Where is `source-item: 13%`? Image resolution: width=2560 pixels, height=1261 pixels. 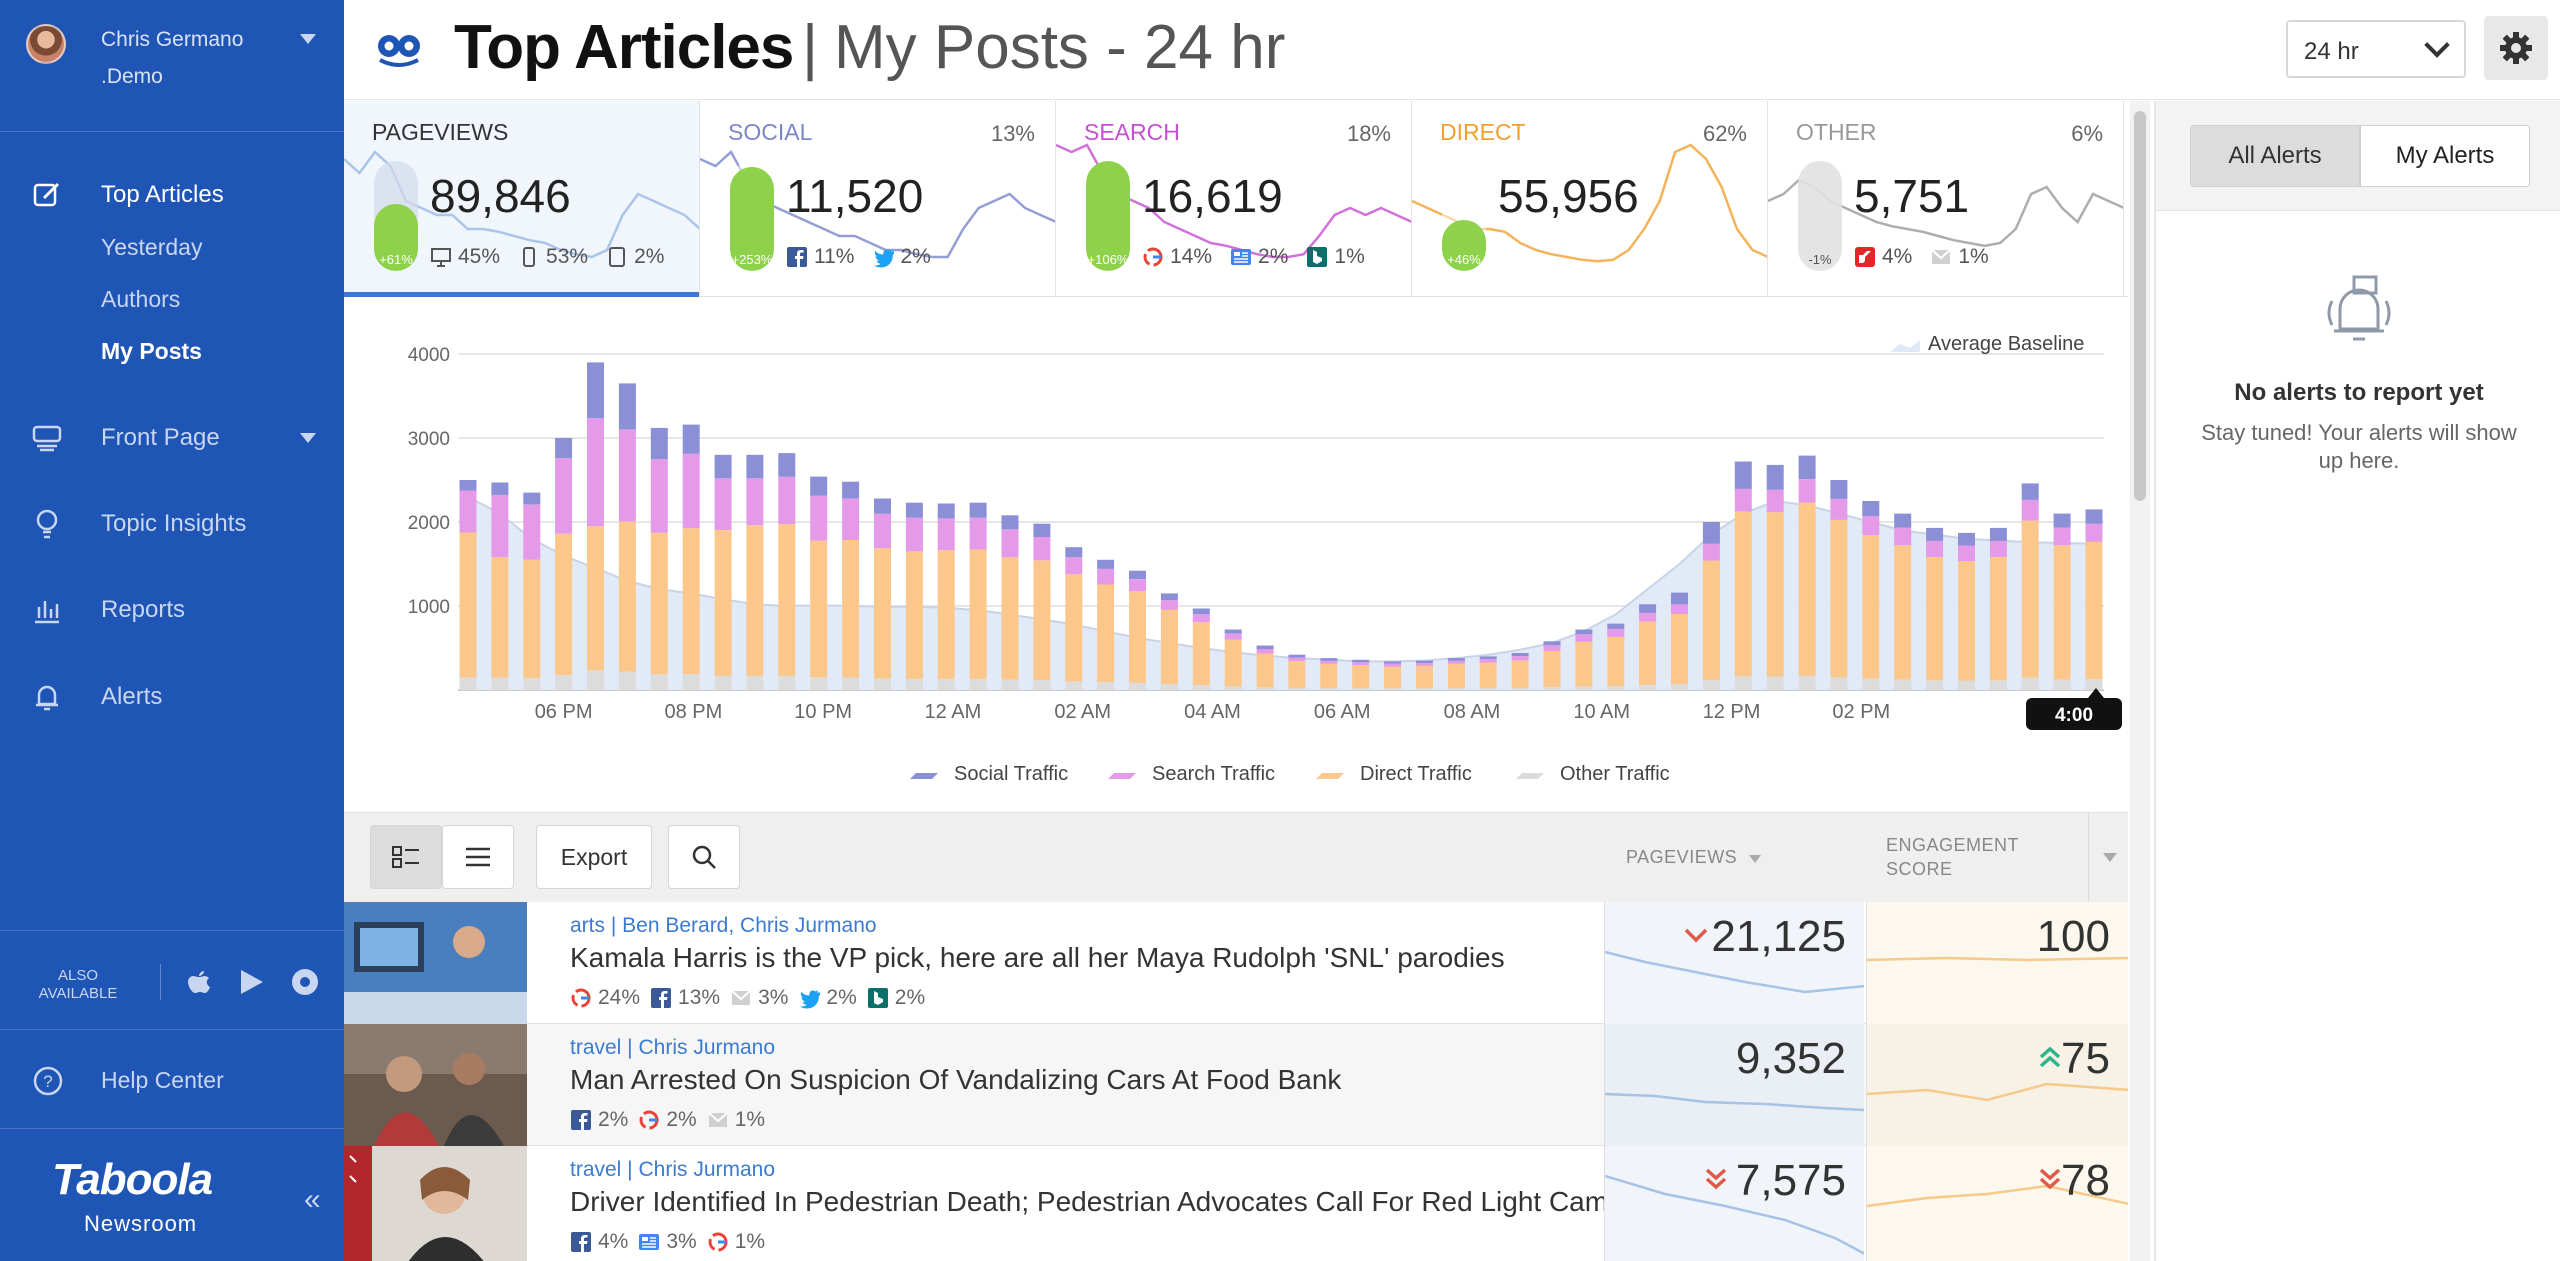
source-item: 13% is located at coordinates (685, 998).